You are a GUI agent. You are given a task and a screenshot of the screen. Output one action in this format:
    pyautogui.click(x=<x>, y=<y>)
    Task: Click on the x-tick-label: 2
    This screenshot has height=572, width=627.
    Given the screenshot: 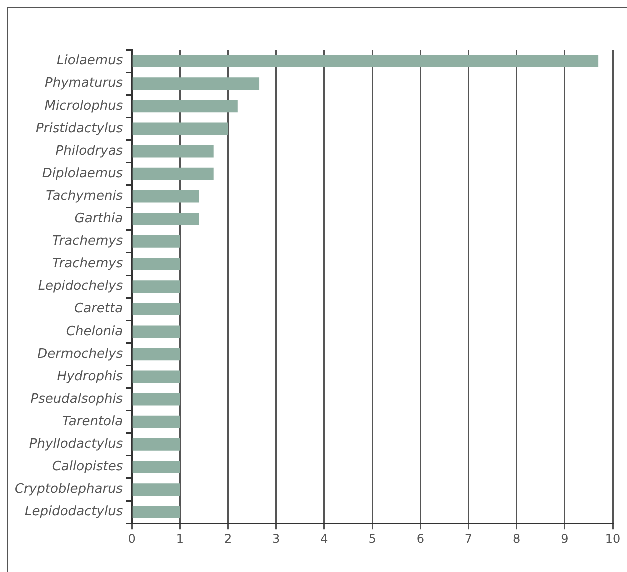 What is the action you would take?
    pyautogui.click(x=228, y=539)
    